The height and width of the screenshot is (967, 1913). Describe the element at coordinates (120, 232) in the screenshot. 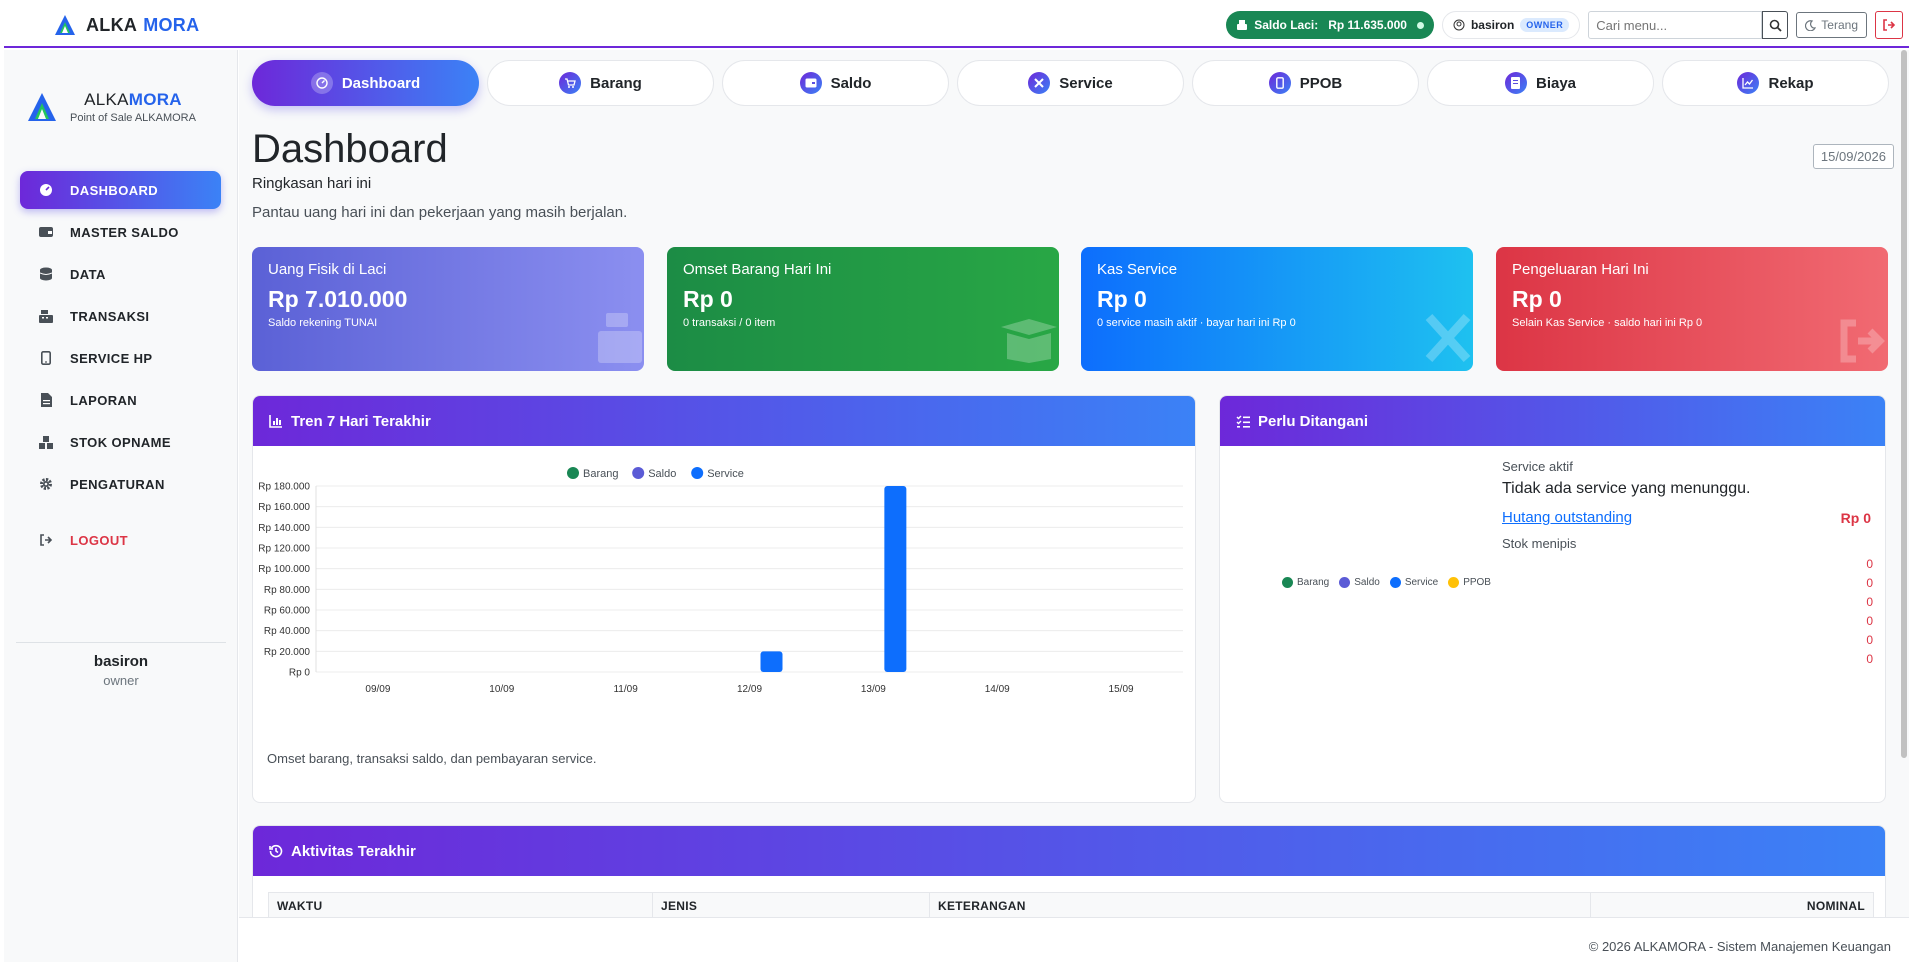

I see `sidebar-item-master-saldo: MASTER SALDO` at that location.